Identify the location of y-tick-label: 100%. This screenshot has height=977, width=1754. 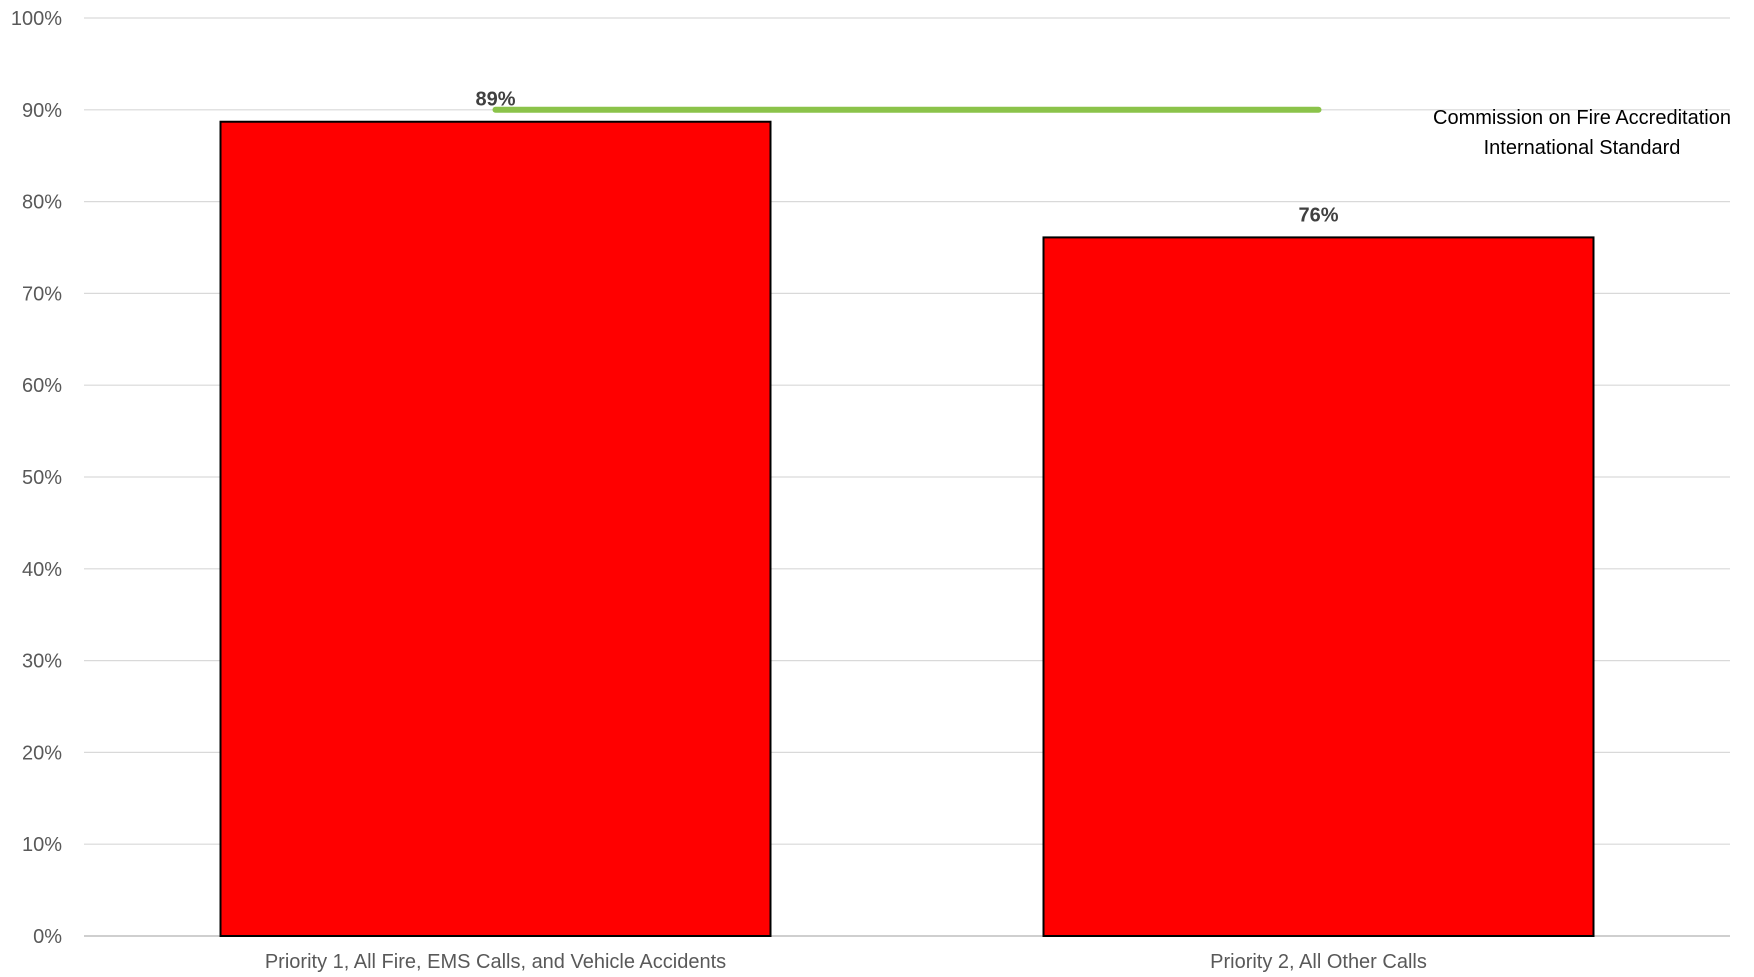
(36, 19).